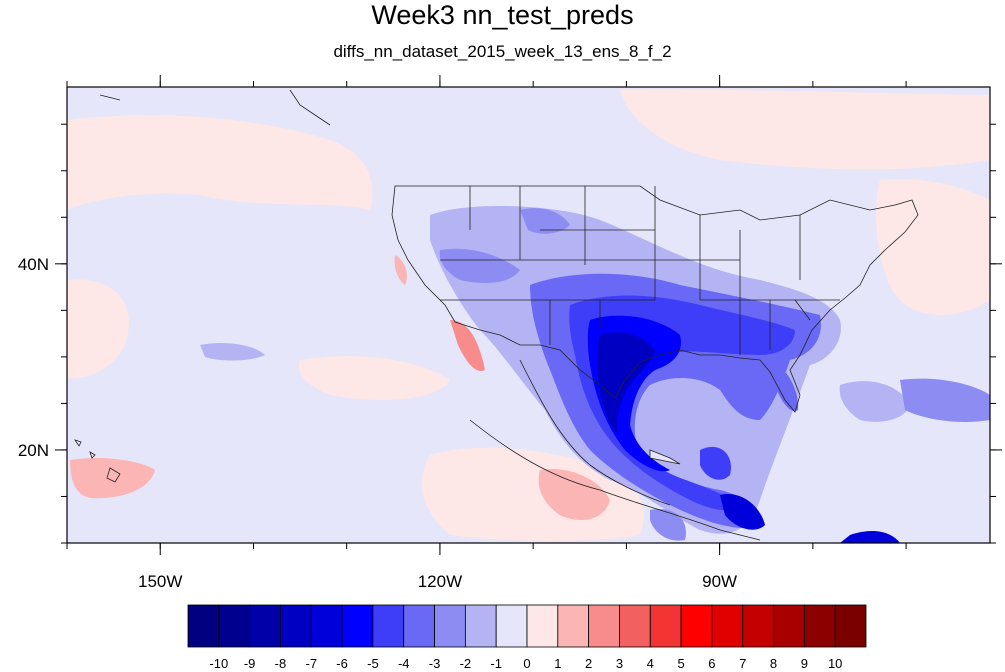  What do you see at coordinates (435, 663) in the screenshot?
I see `colorbar-label: -3` at bounding box center [435, 663].